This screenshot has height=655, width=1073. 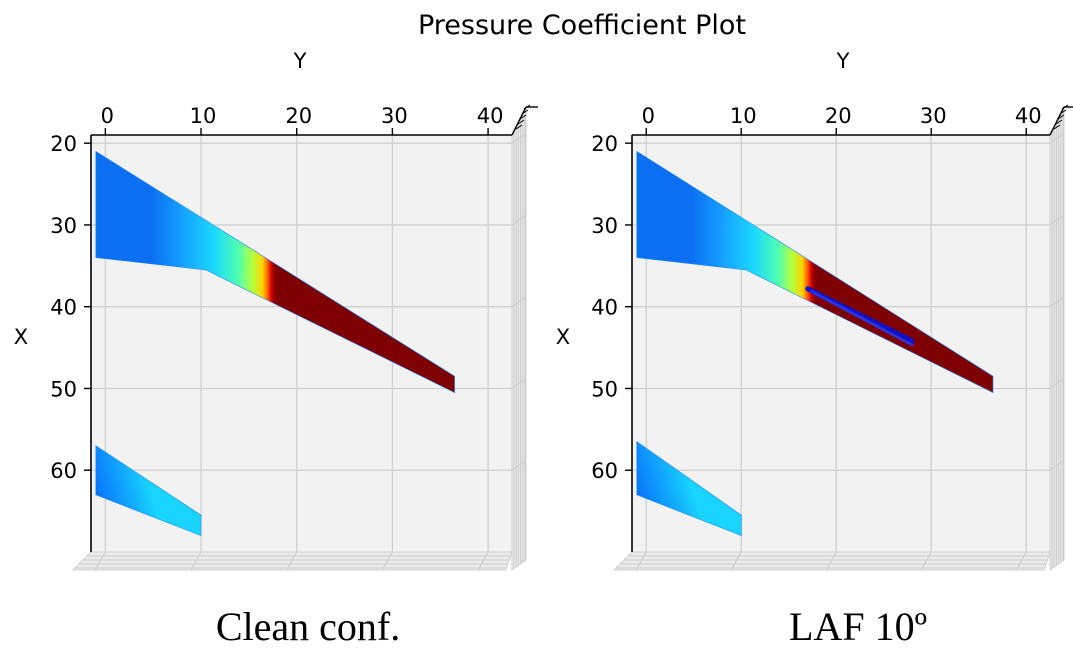 What do you see at coordinates (858, 626) in the screenshot?
I see `panel-caption: LAF 10º` at bounding box center [858, 626].